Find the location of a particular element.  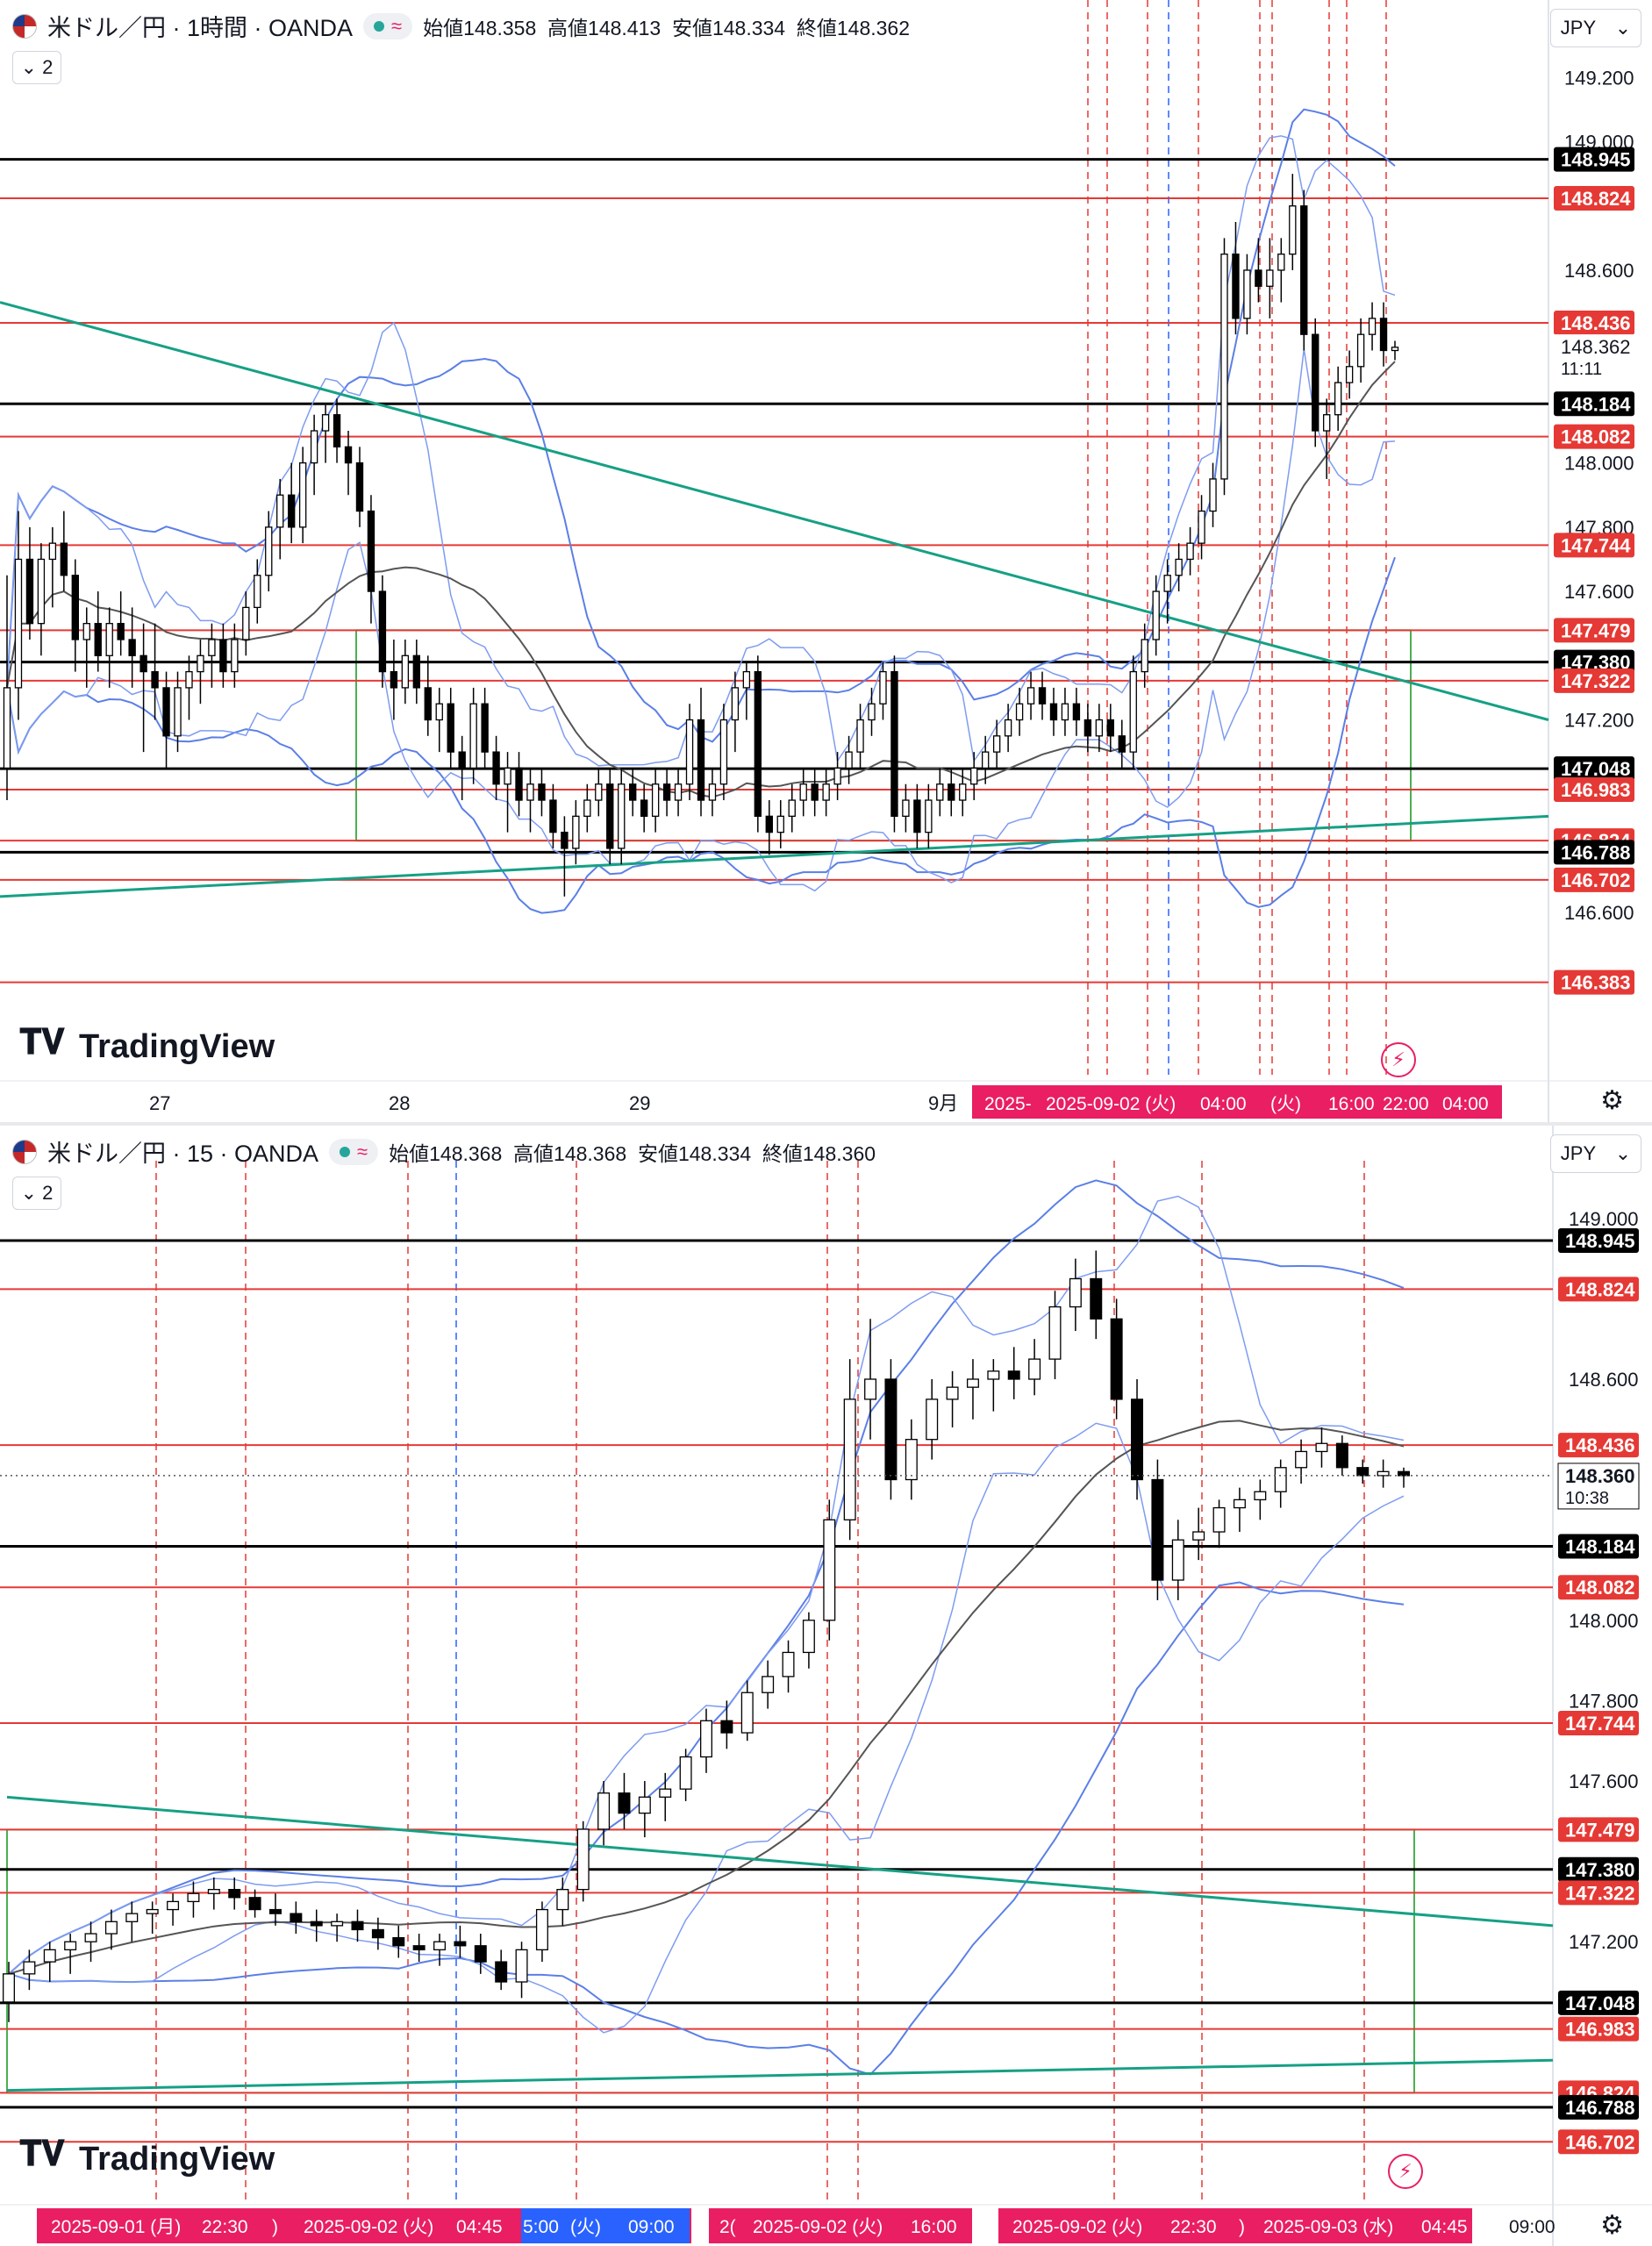

tradingview-wordmark: TradingView is located at coordinates (177, 2159).